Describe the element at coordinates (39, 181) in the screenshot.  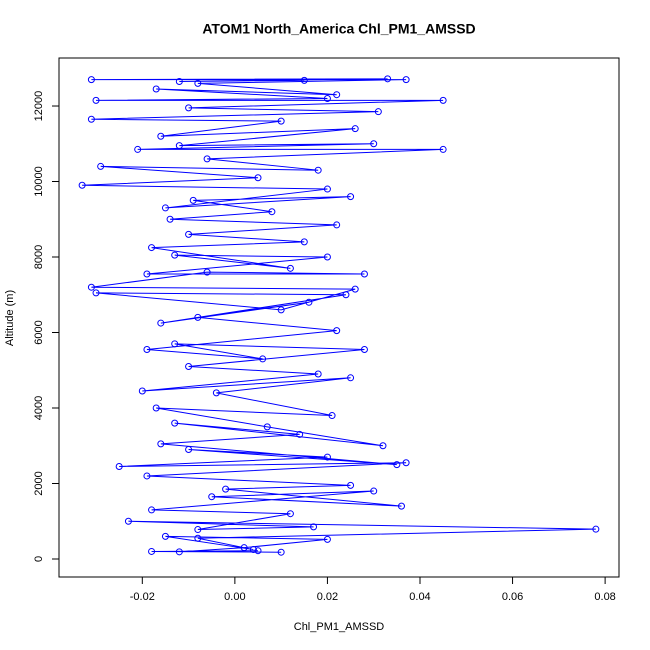
I see `y-tick-label: 10000` at that location.